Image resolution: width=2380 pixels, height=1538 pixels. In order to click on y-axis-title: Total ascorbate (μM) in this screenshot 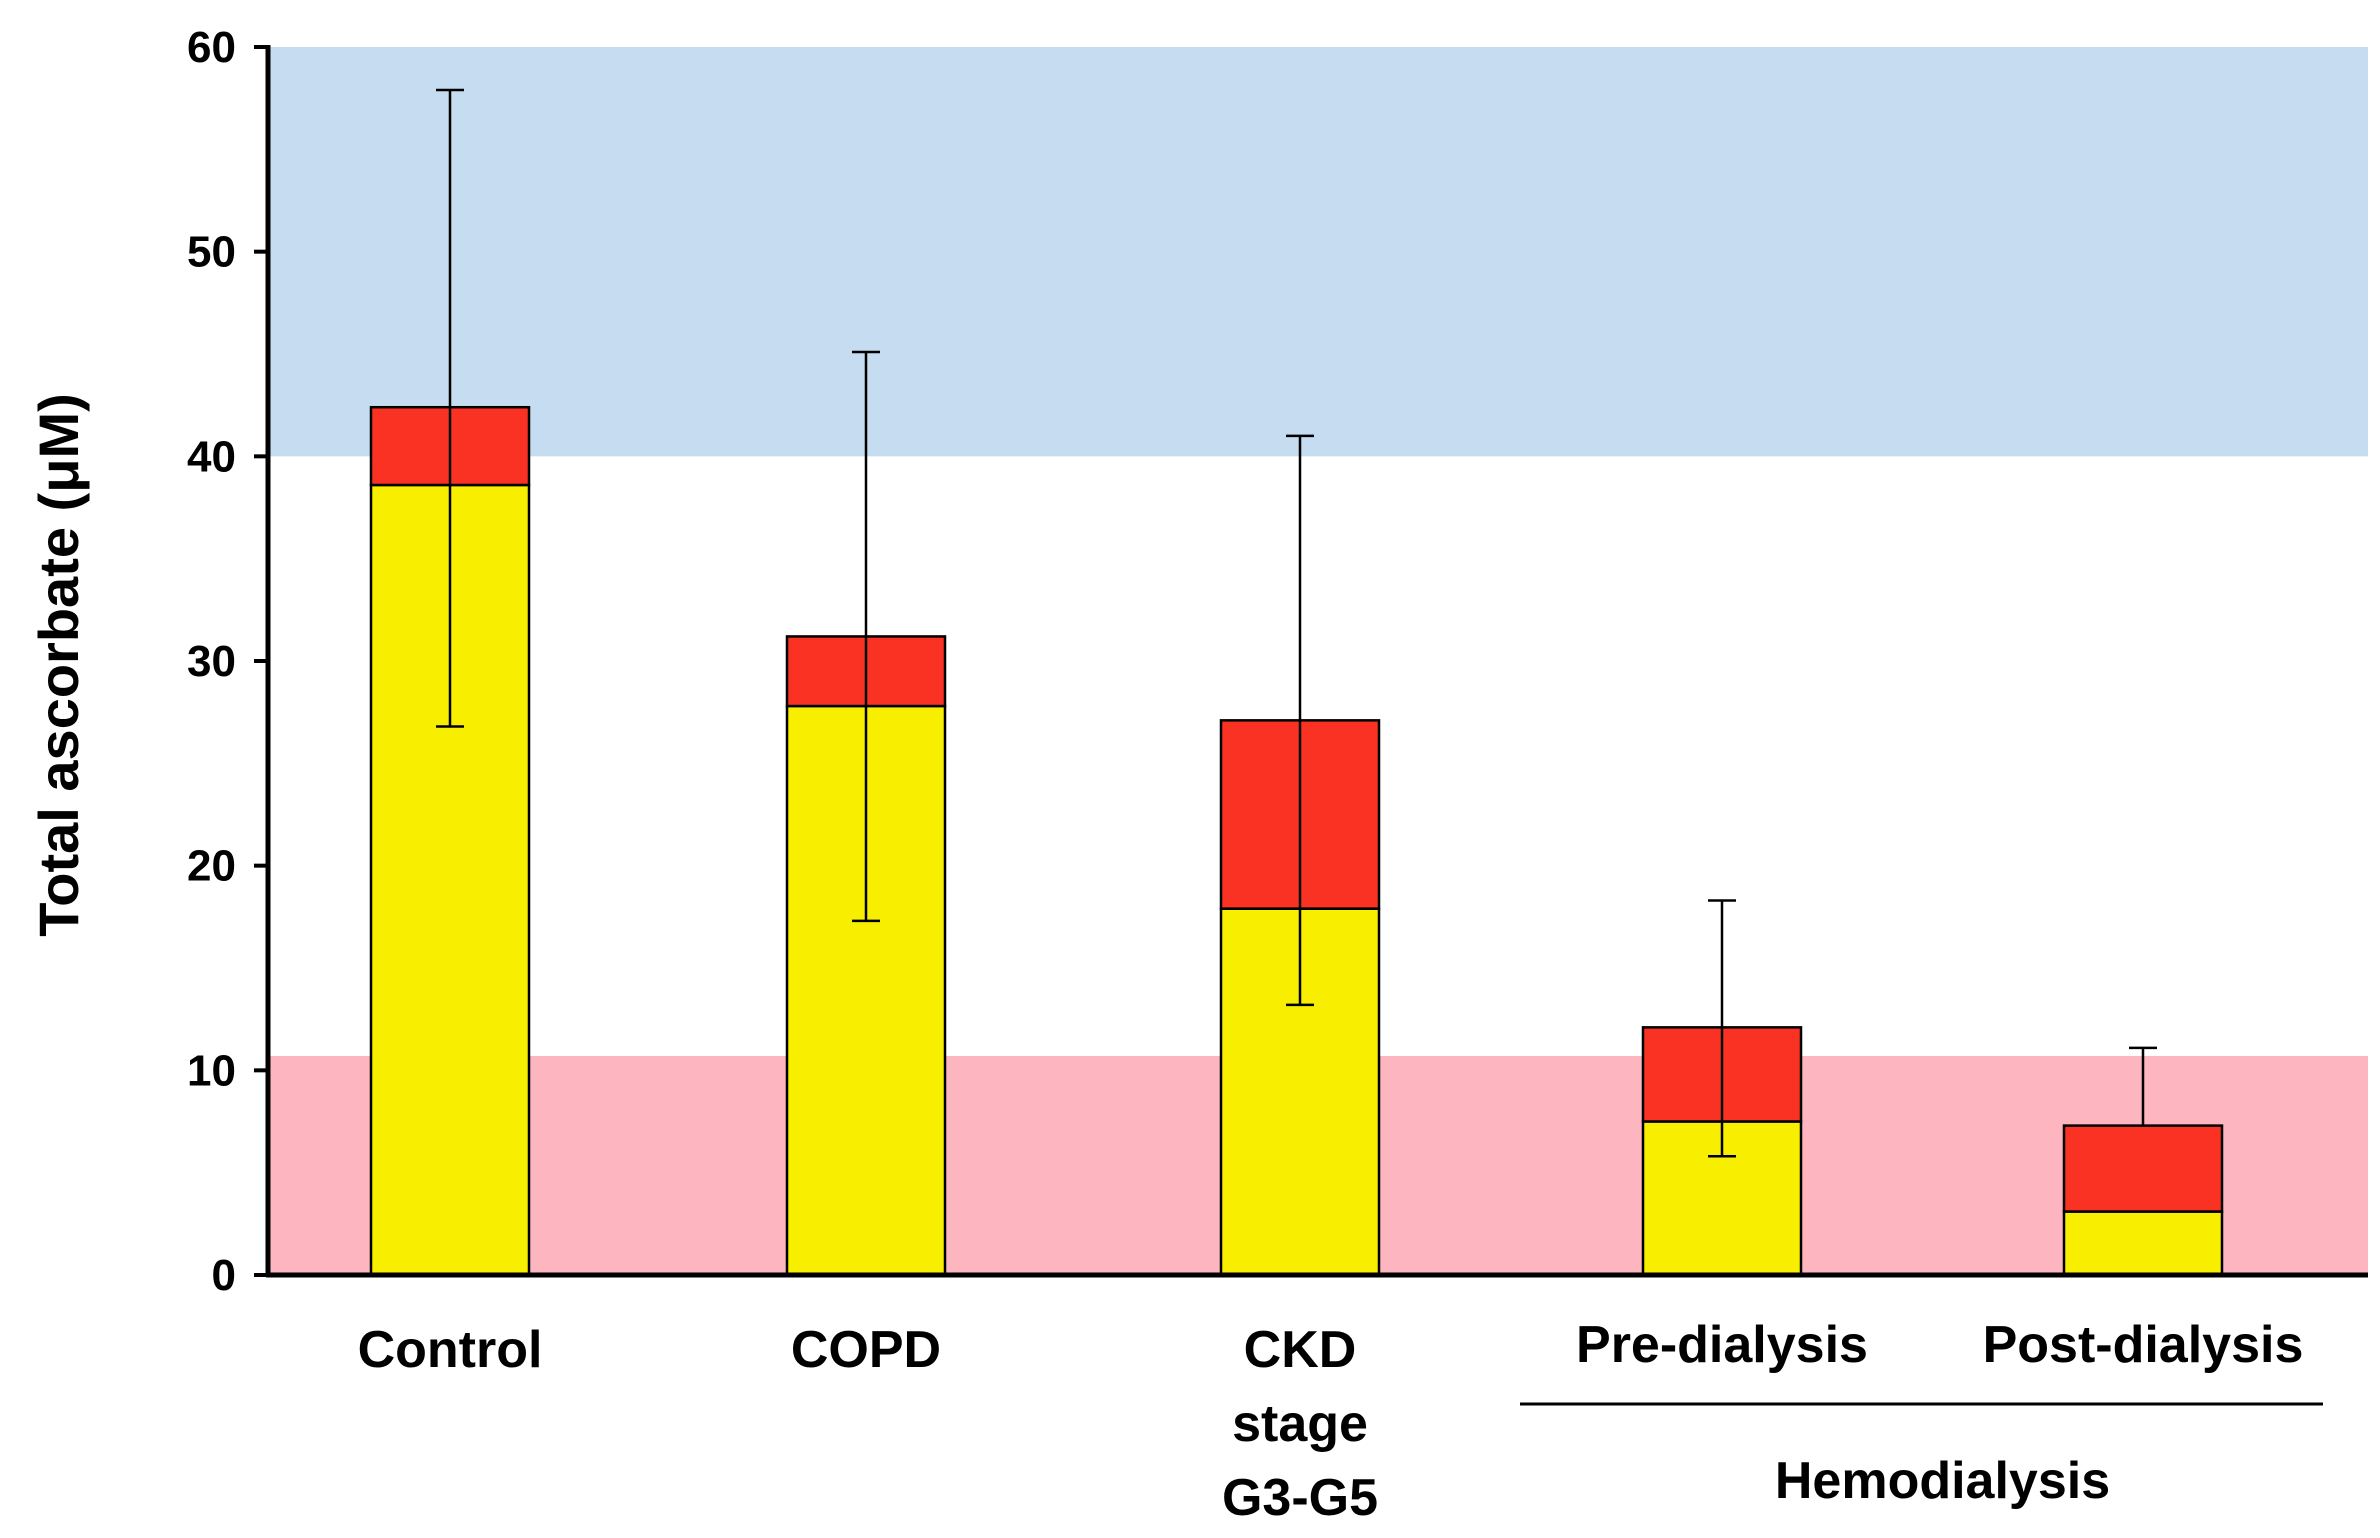, I will do `click(58, 665)`.